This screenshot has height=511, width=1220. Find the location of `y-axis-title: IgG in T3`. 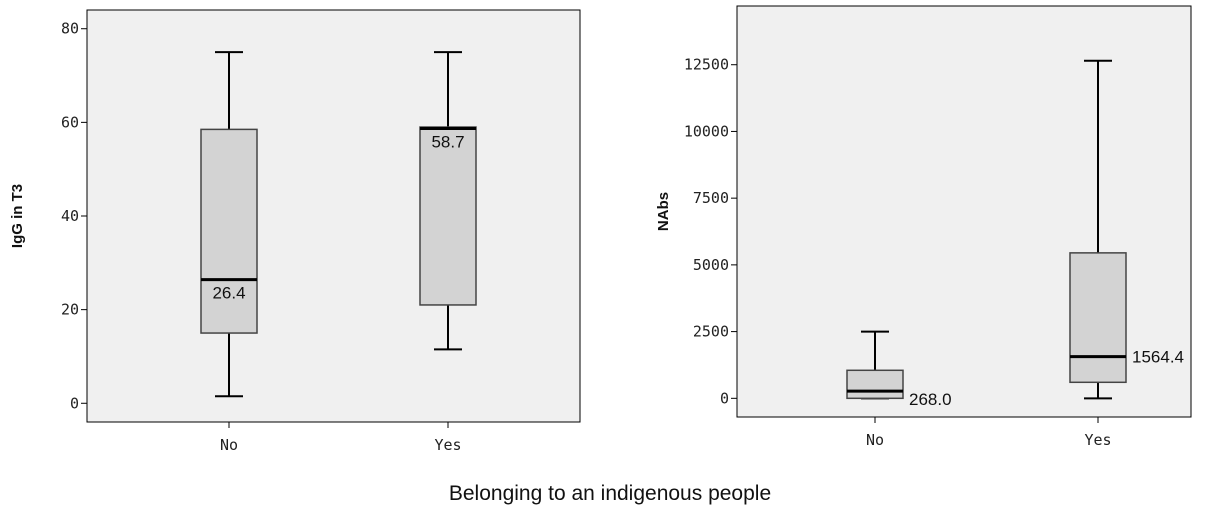

y-axis-title: IgG in T3 is located at coordinates (17, 216).